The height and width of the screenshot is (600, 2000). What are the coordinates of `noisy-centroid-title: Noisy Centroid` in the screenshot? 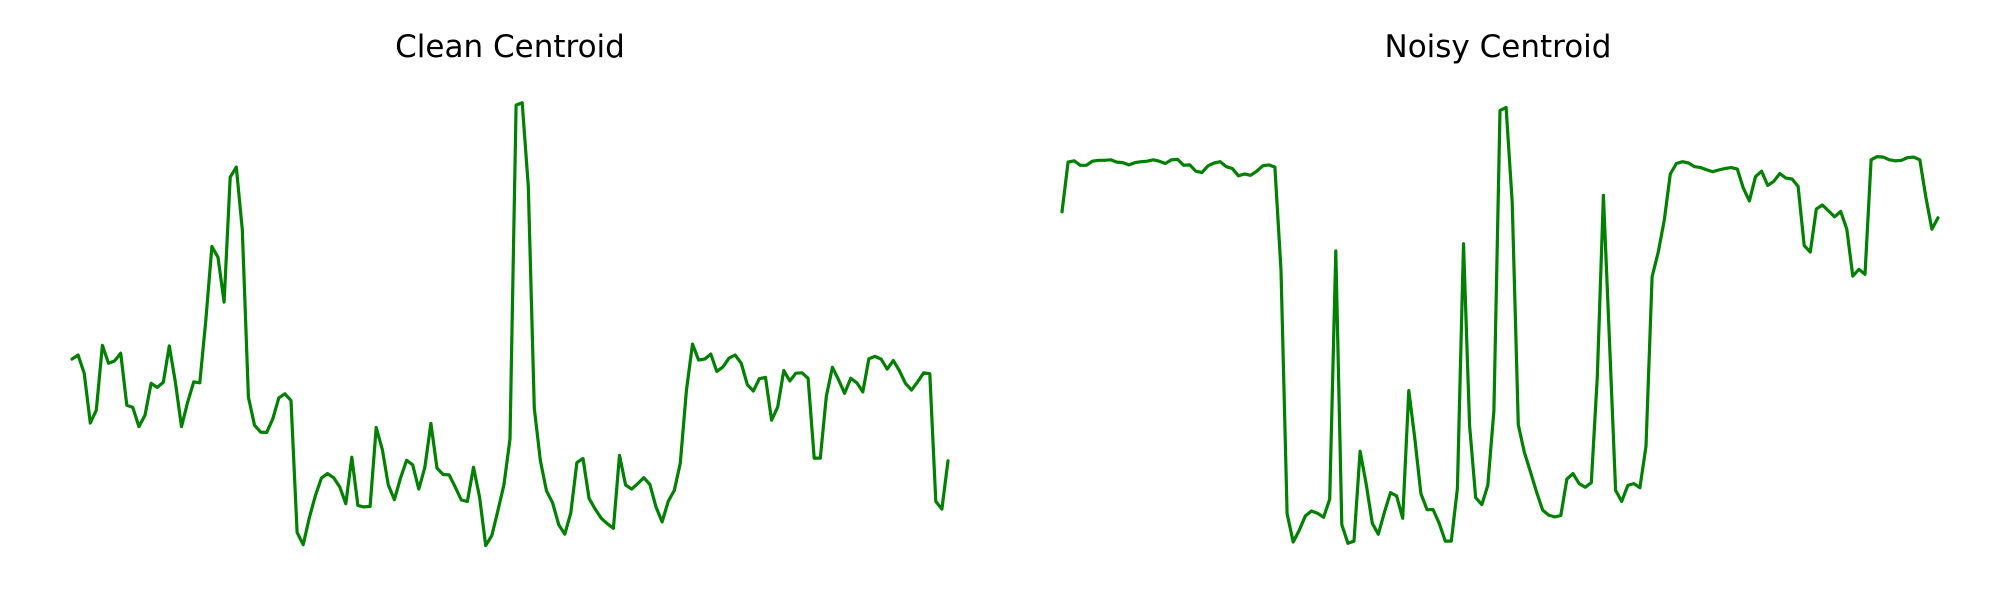 It's located at (1498, 47).